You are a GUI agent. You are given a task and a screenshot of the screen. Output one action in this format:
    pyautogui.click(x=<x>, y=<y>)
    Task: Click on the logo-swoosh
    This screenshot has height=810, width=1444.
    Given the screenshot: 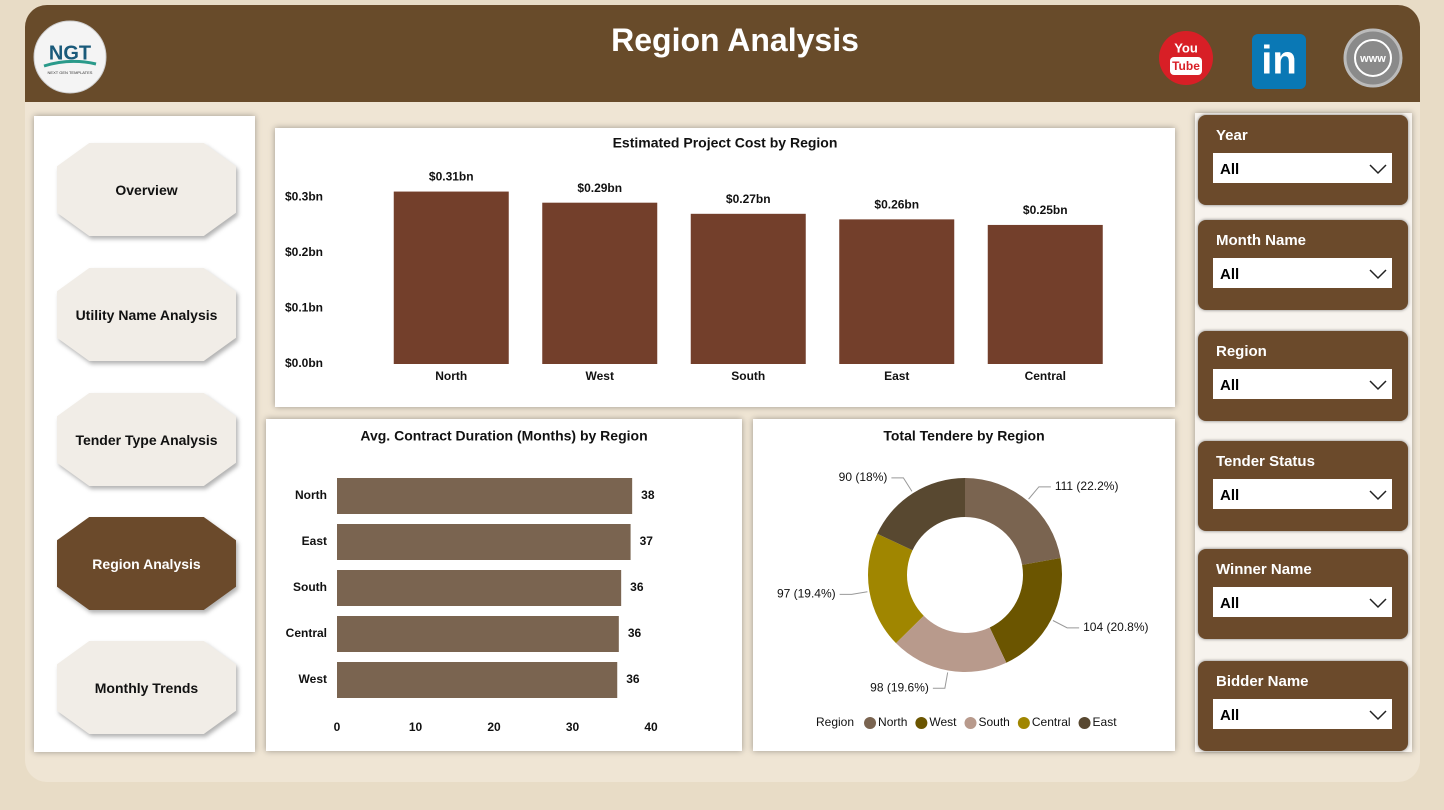 What is the action you would take?
    pyautogui.click(x=70, y=63)
    